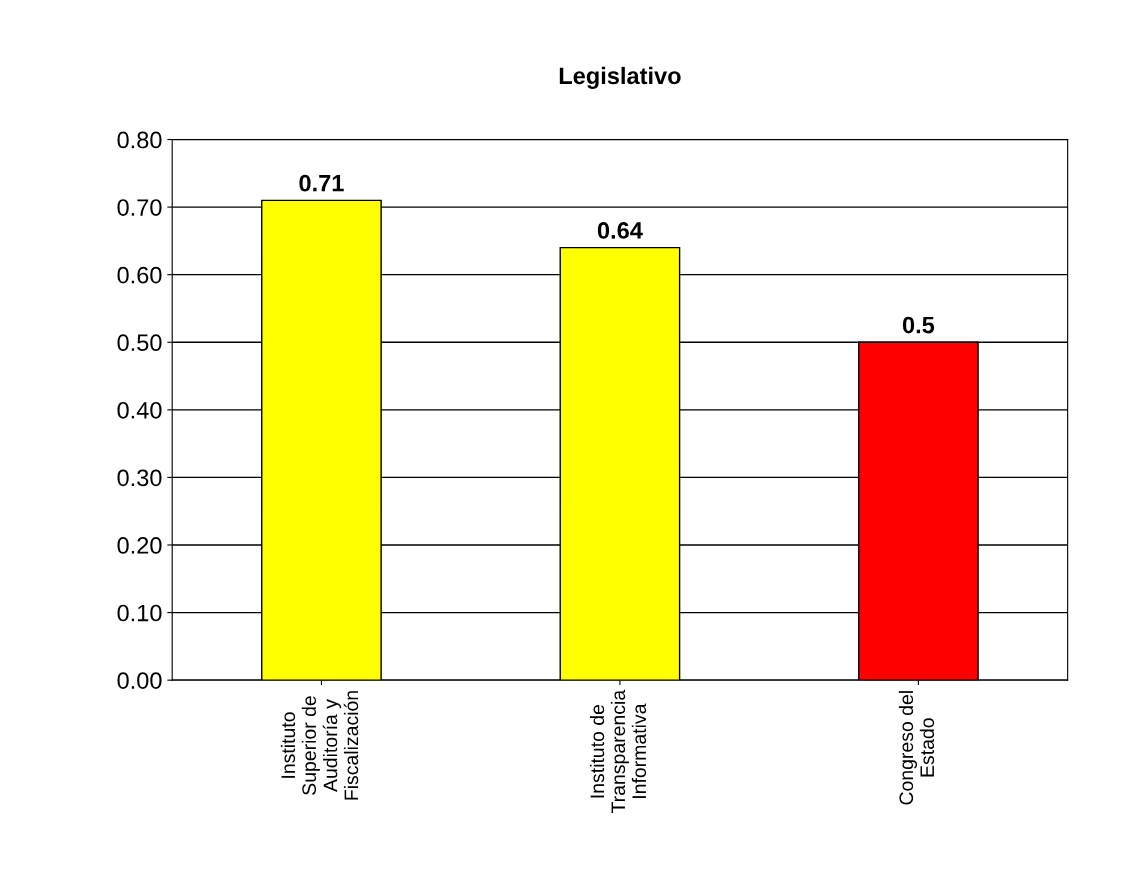  I want to click on x-tick-label: Instituto de Transparencia Informativa, so click(618, 751).